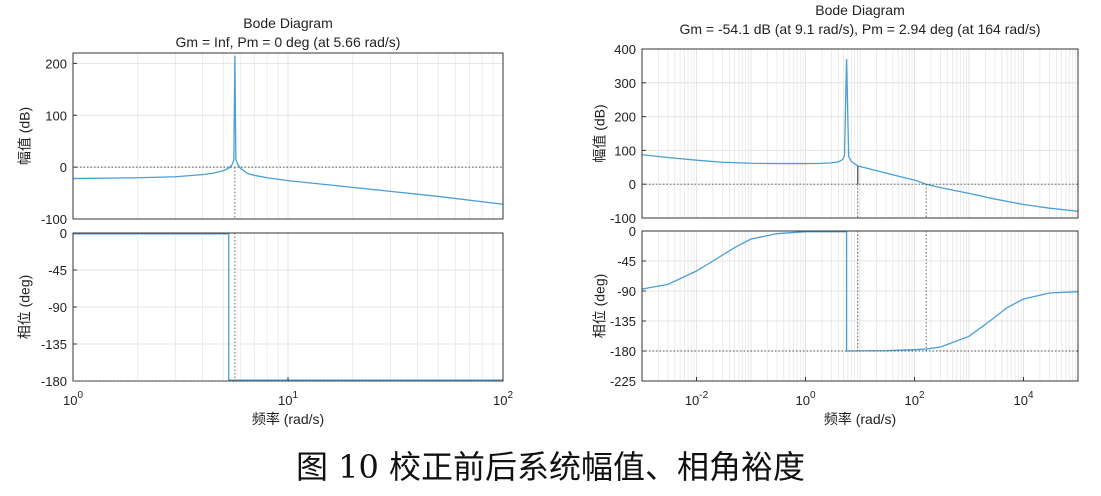 The width and height of the screenshot is (1101, 496). Describe the element at coordinates (625, 83) in the screenshot. I see `magnitude-y-tick-label: 300` at that location.